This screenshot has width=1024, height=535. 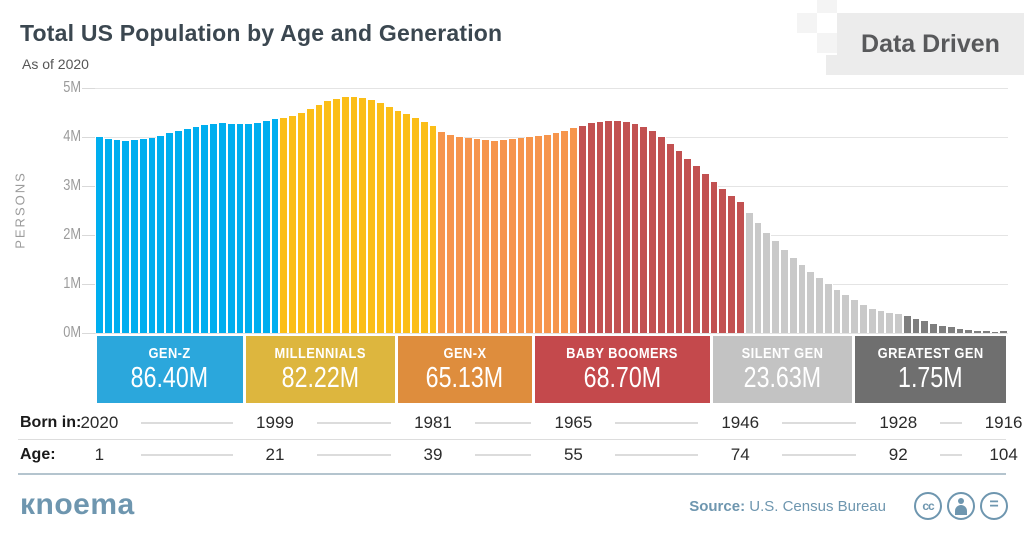 I want to click on page-subtitle: As of 2020, so click(x=55, y=64).